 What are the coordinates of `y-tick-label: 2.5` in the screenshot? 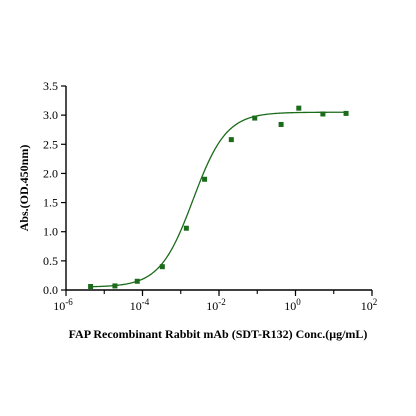 It's located at (50, 144).